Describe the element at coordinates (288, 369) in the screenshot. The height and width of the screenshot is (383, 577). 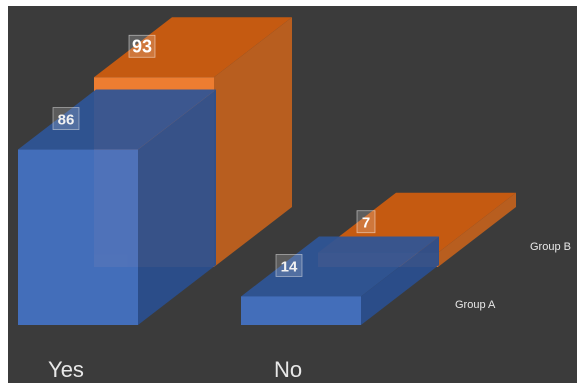
I see `category-label: No` at that location.